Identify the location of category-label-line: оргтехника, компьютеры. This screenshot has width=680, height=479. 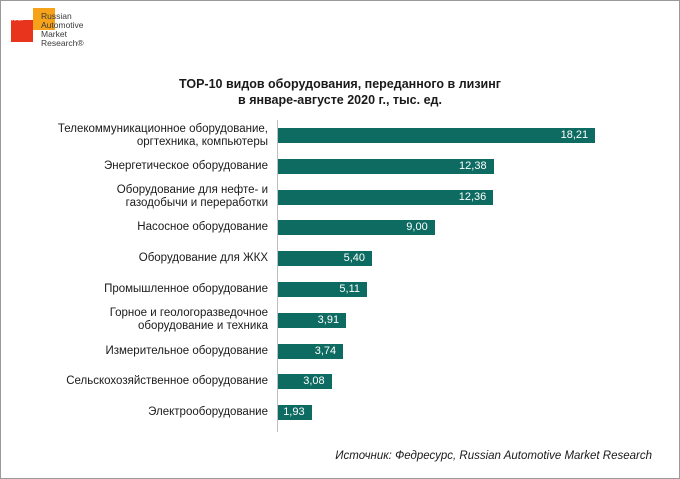
(202, 141).